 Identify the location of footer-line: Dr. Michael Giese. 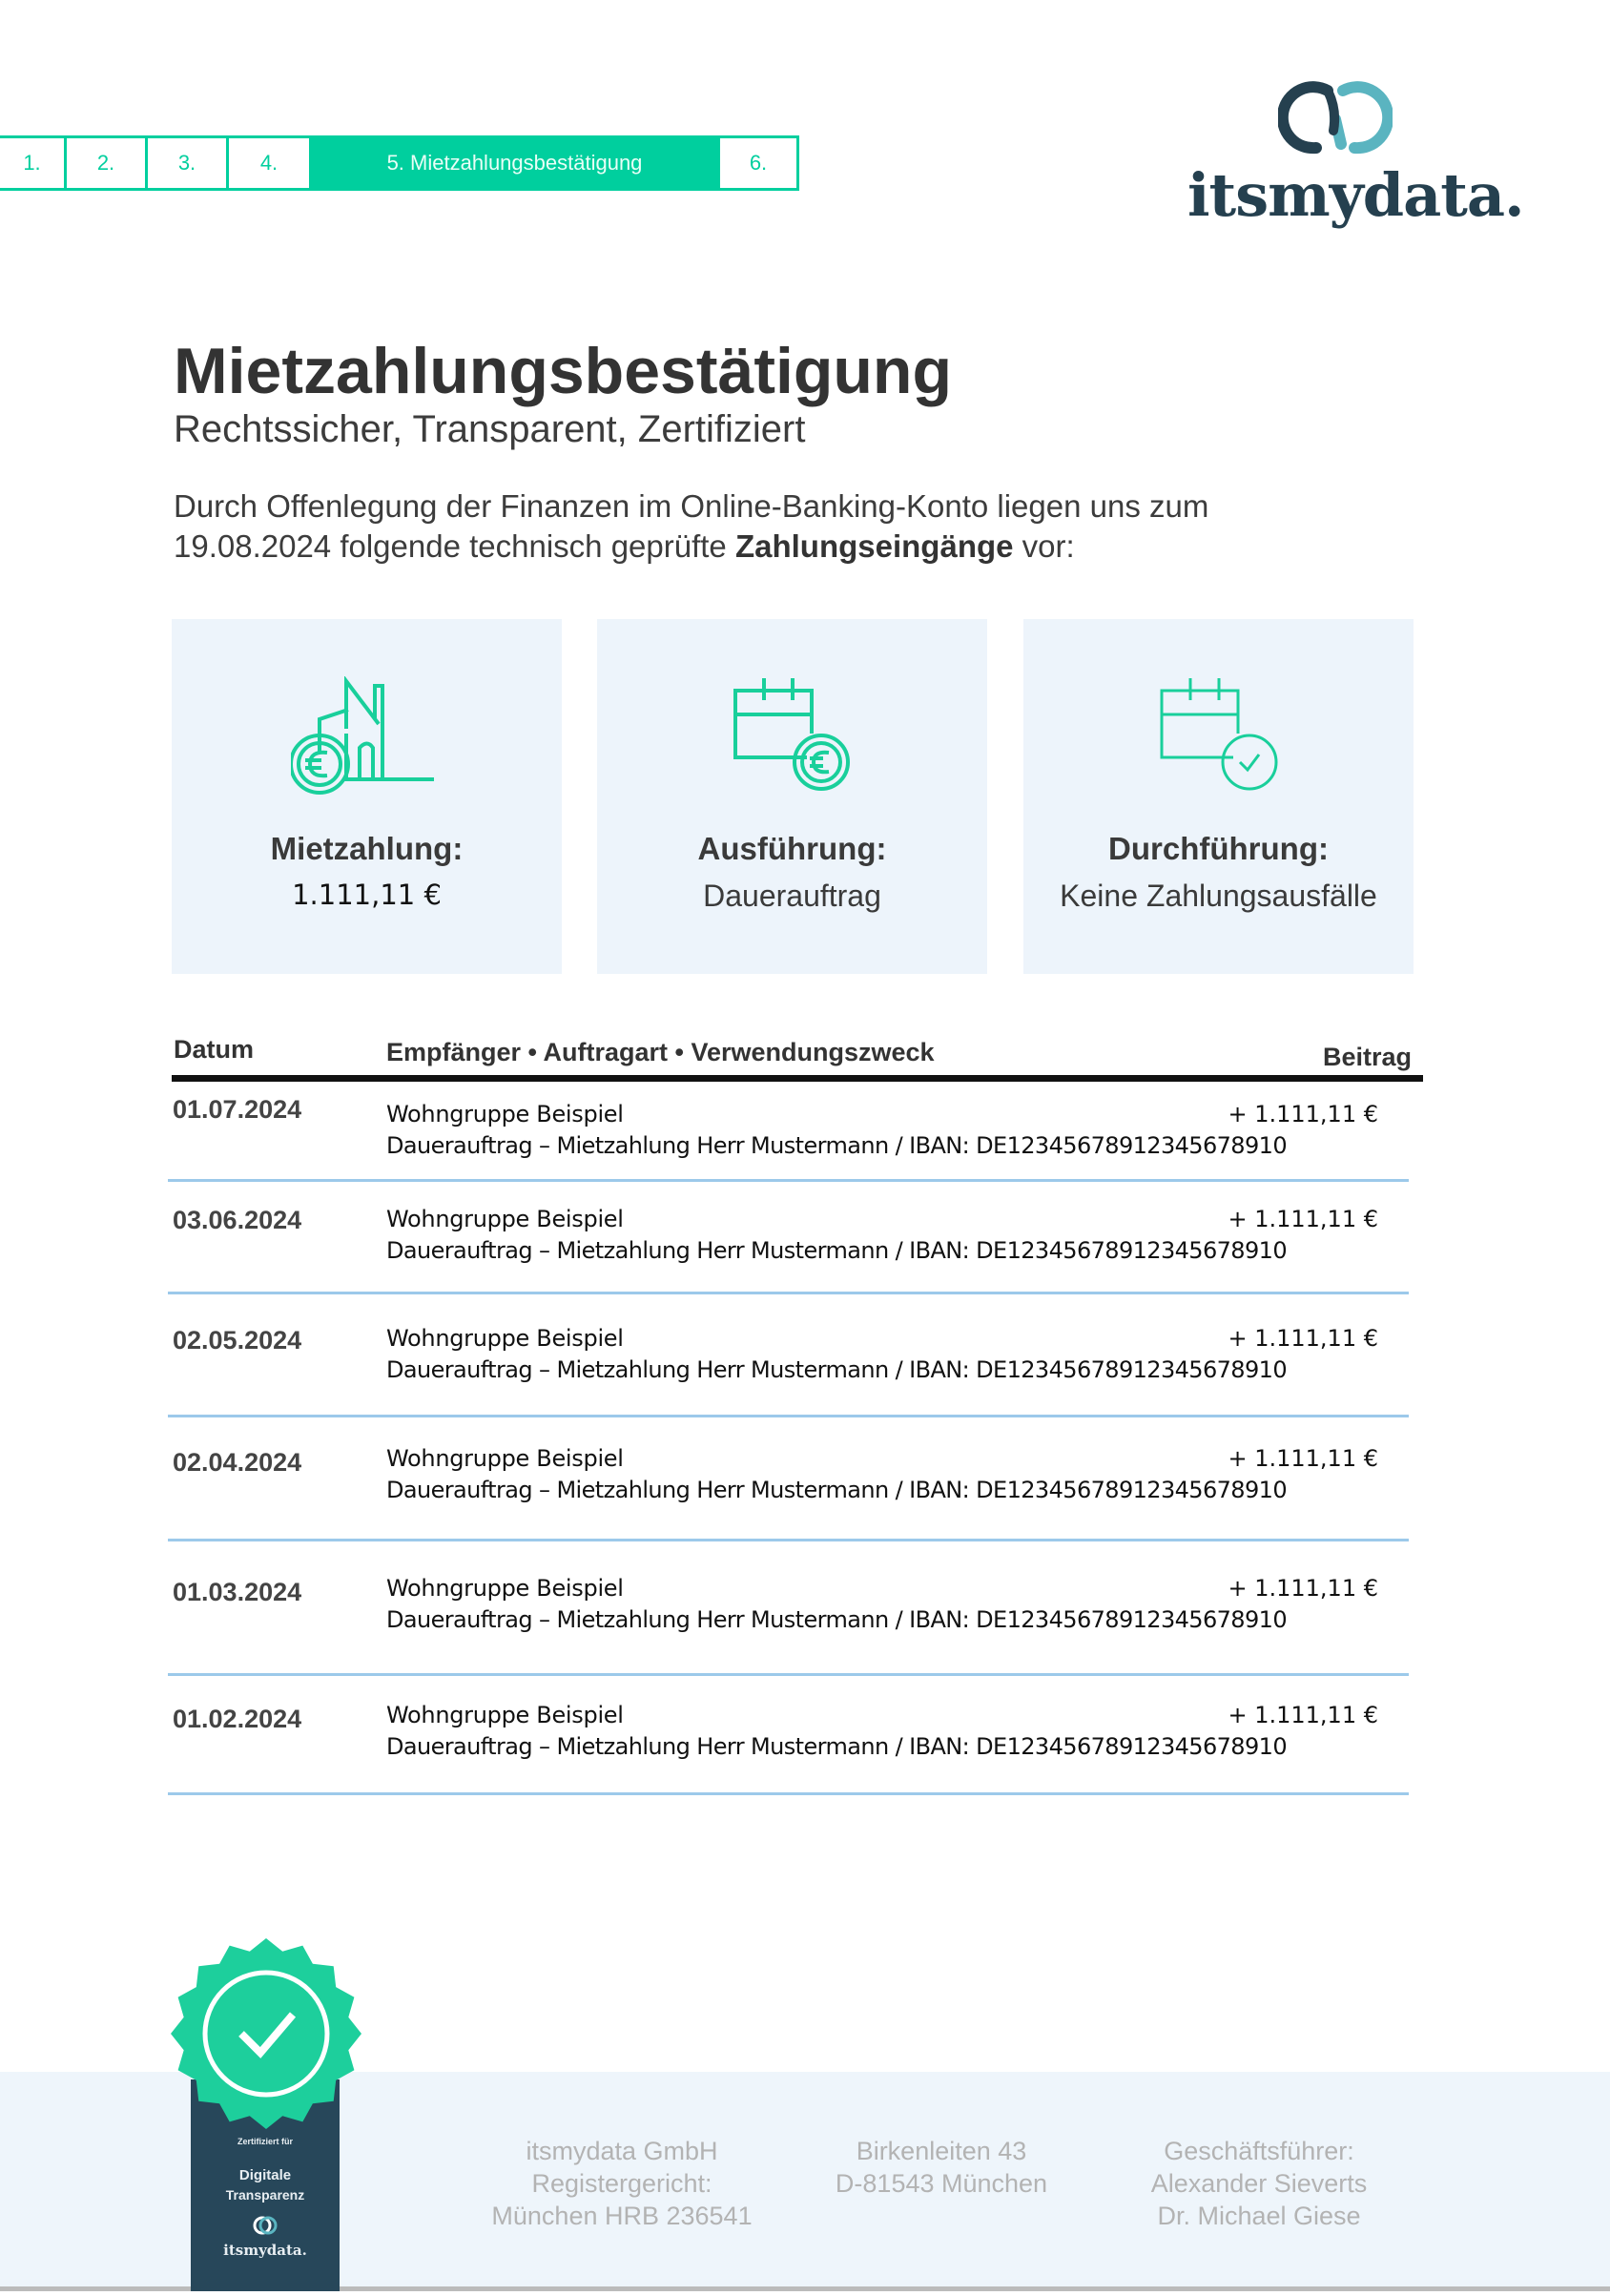
(1259, 2216).